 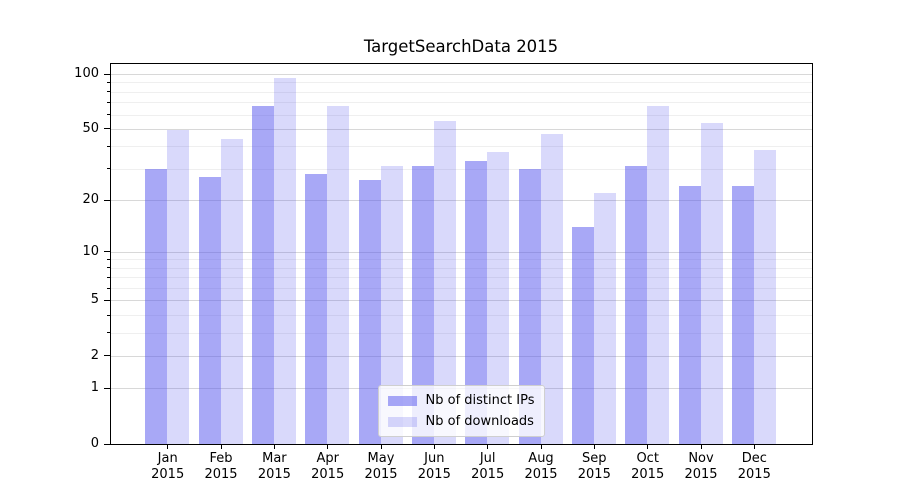 What do you see at coordinates (231, 291) in the screenshot?
I see `bar-downloads-feb` at bounding box center [231, 291].